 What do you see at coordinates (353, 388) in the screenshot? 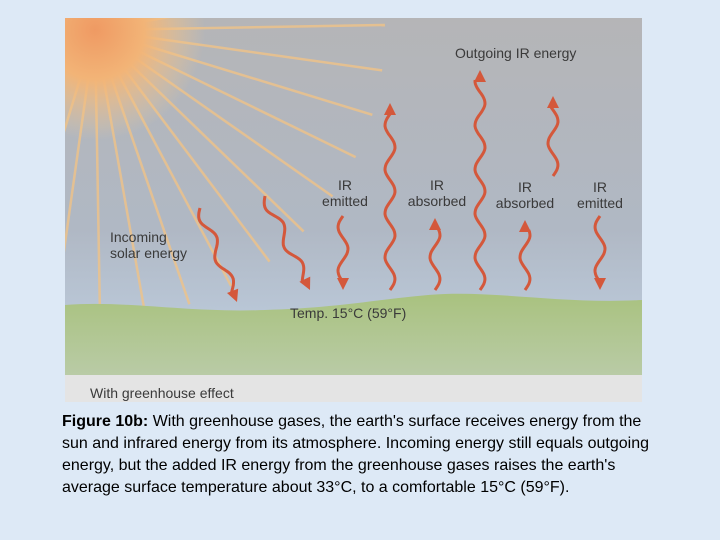
I see `footer-strip` at bounding box center [353, 388].